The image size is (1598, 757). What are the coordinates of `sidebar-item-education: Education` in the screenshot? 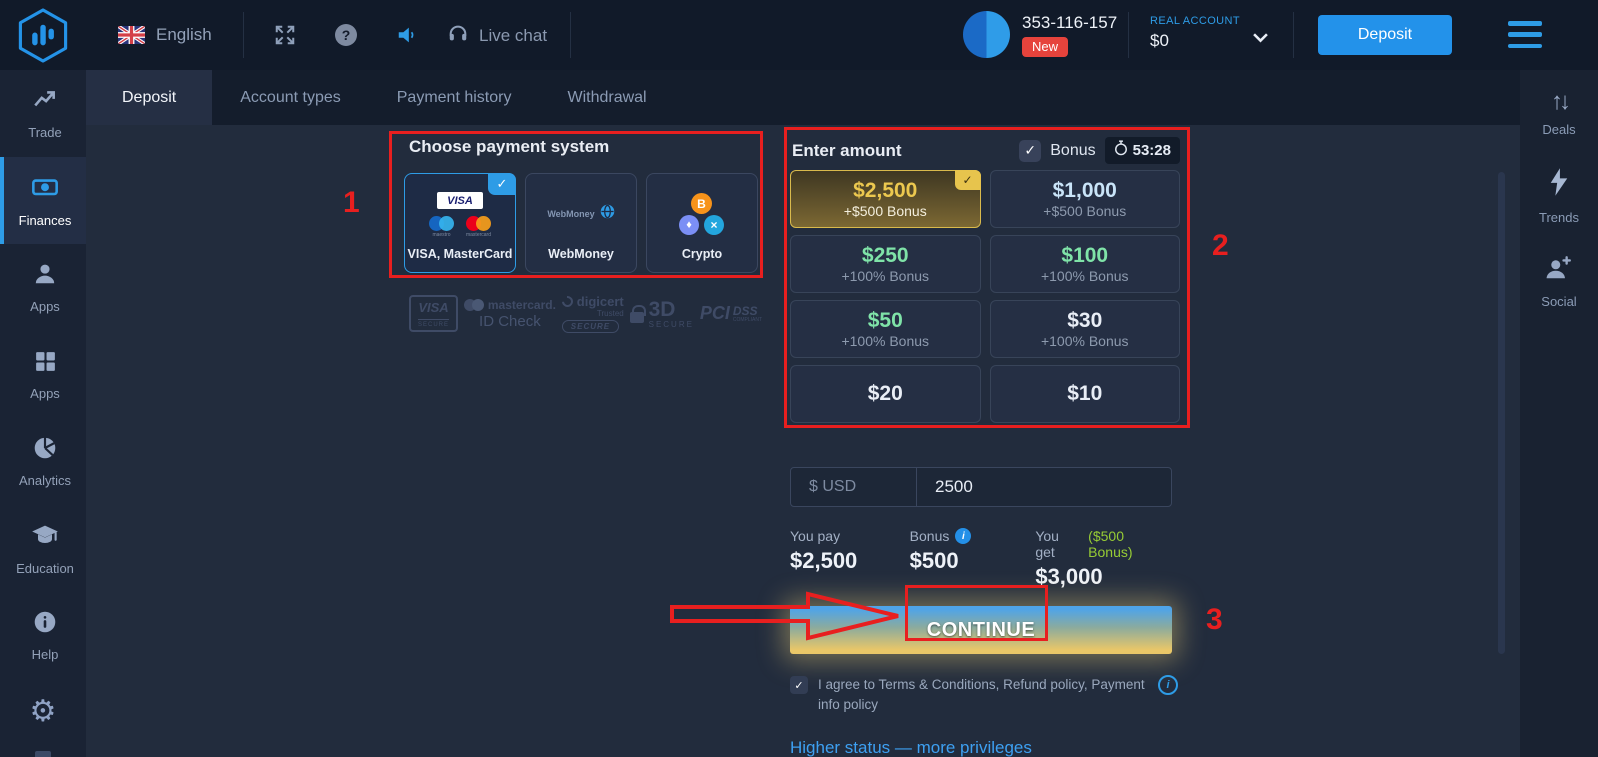 It's located at (43, 548).